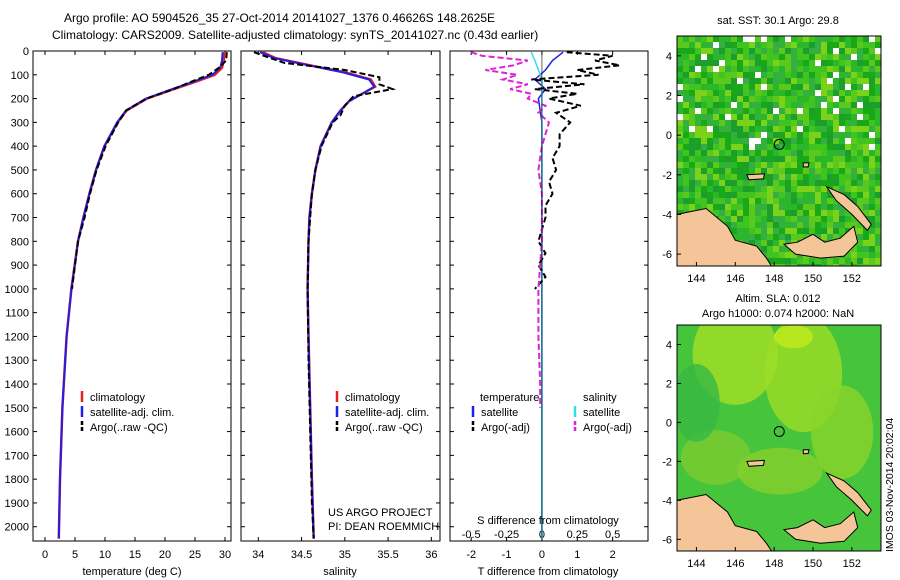  What do you see at coordinates (20, 76) in the screenshot?
I see `y-tick-label: 100` at bounding box center [20, 76].